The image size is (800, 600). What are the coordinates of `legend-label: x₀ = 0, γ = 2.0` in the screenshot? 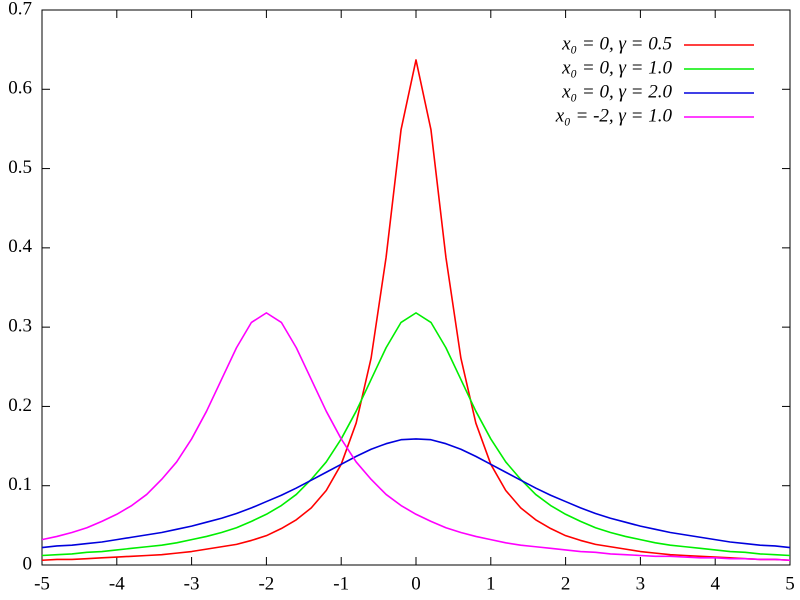 It's located at (616, 91).